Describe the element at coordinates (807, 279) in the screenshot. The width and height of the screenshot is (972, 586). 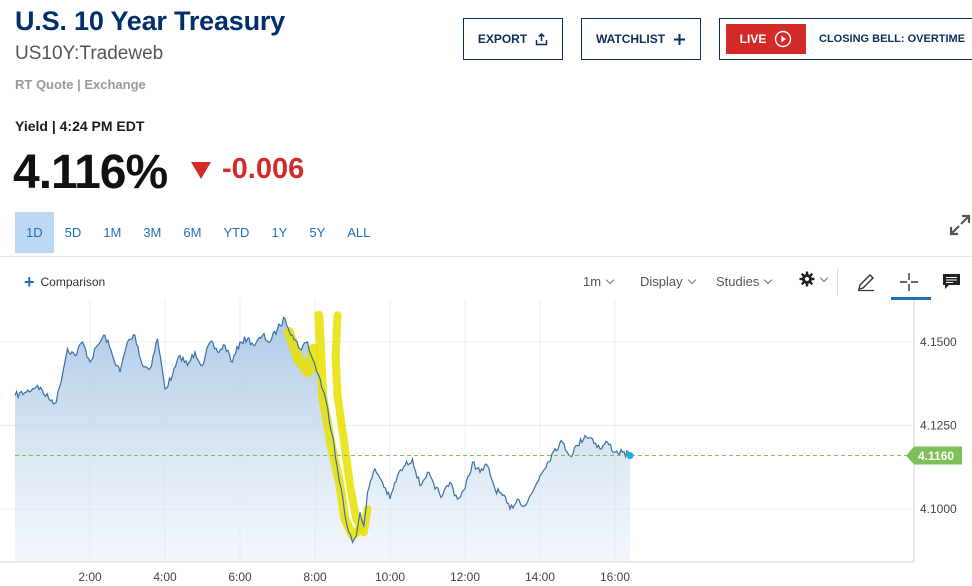
I see `gear-icon` at that location.